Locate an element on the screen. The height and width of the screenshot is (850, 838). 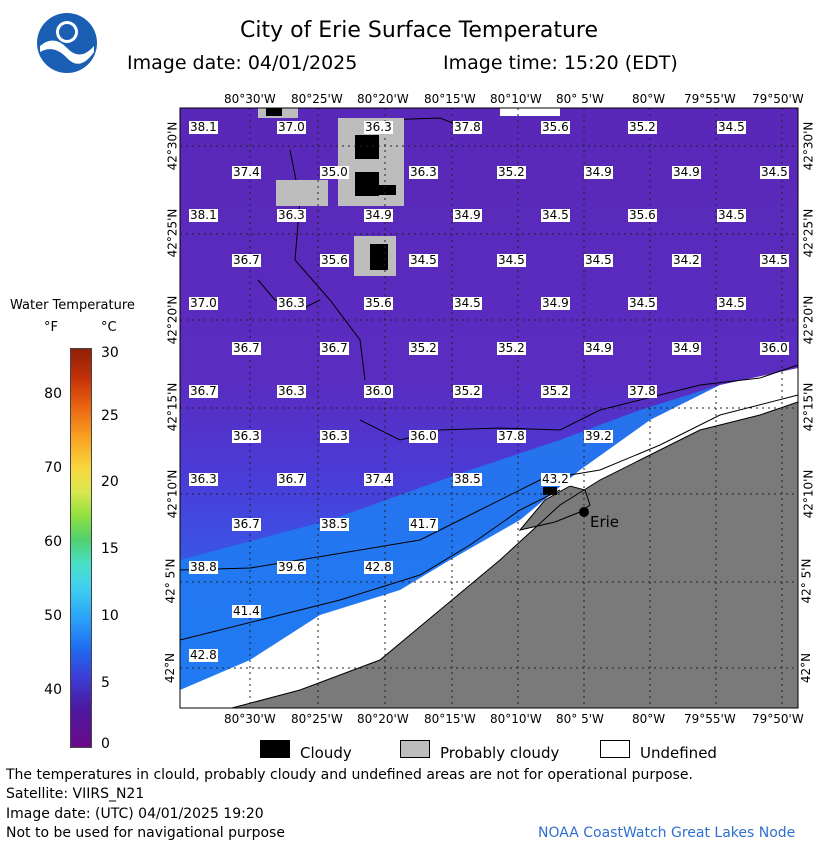
lat-label-right: 42°20'N is located at coordinates (808, 320).